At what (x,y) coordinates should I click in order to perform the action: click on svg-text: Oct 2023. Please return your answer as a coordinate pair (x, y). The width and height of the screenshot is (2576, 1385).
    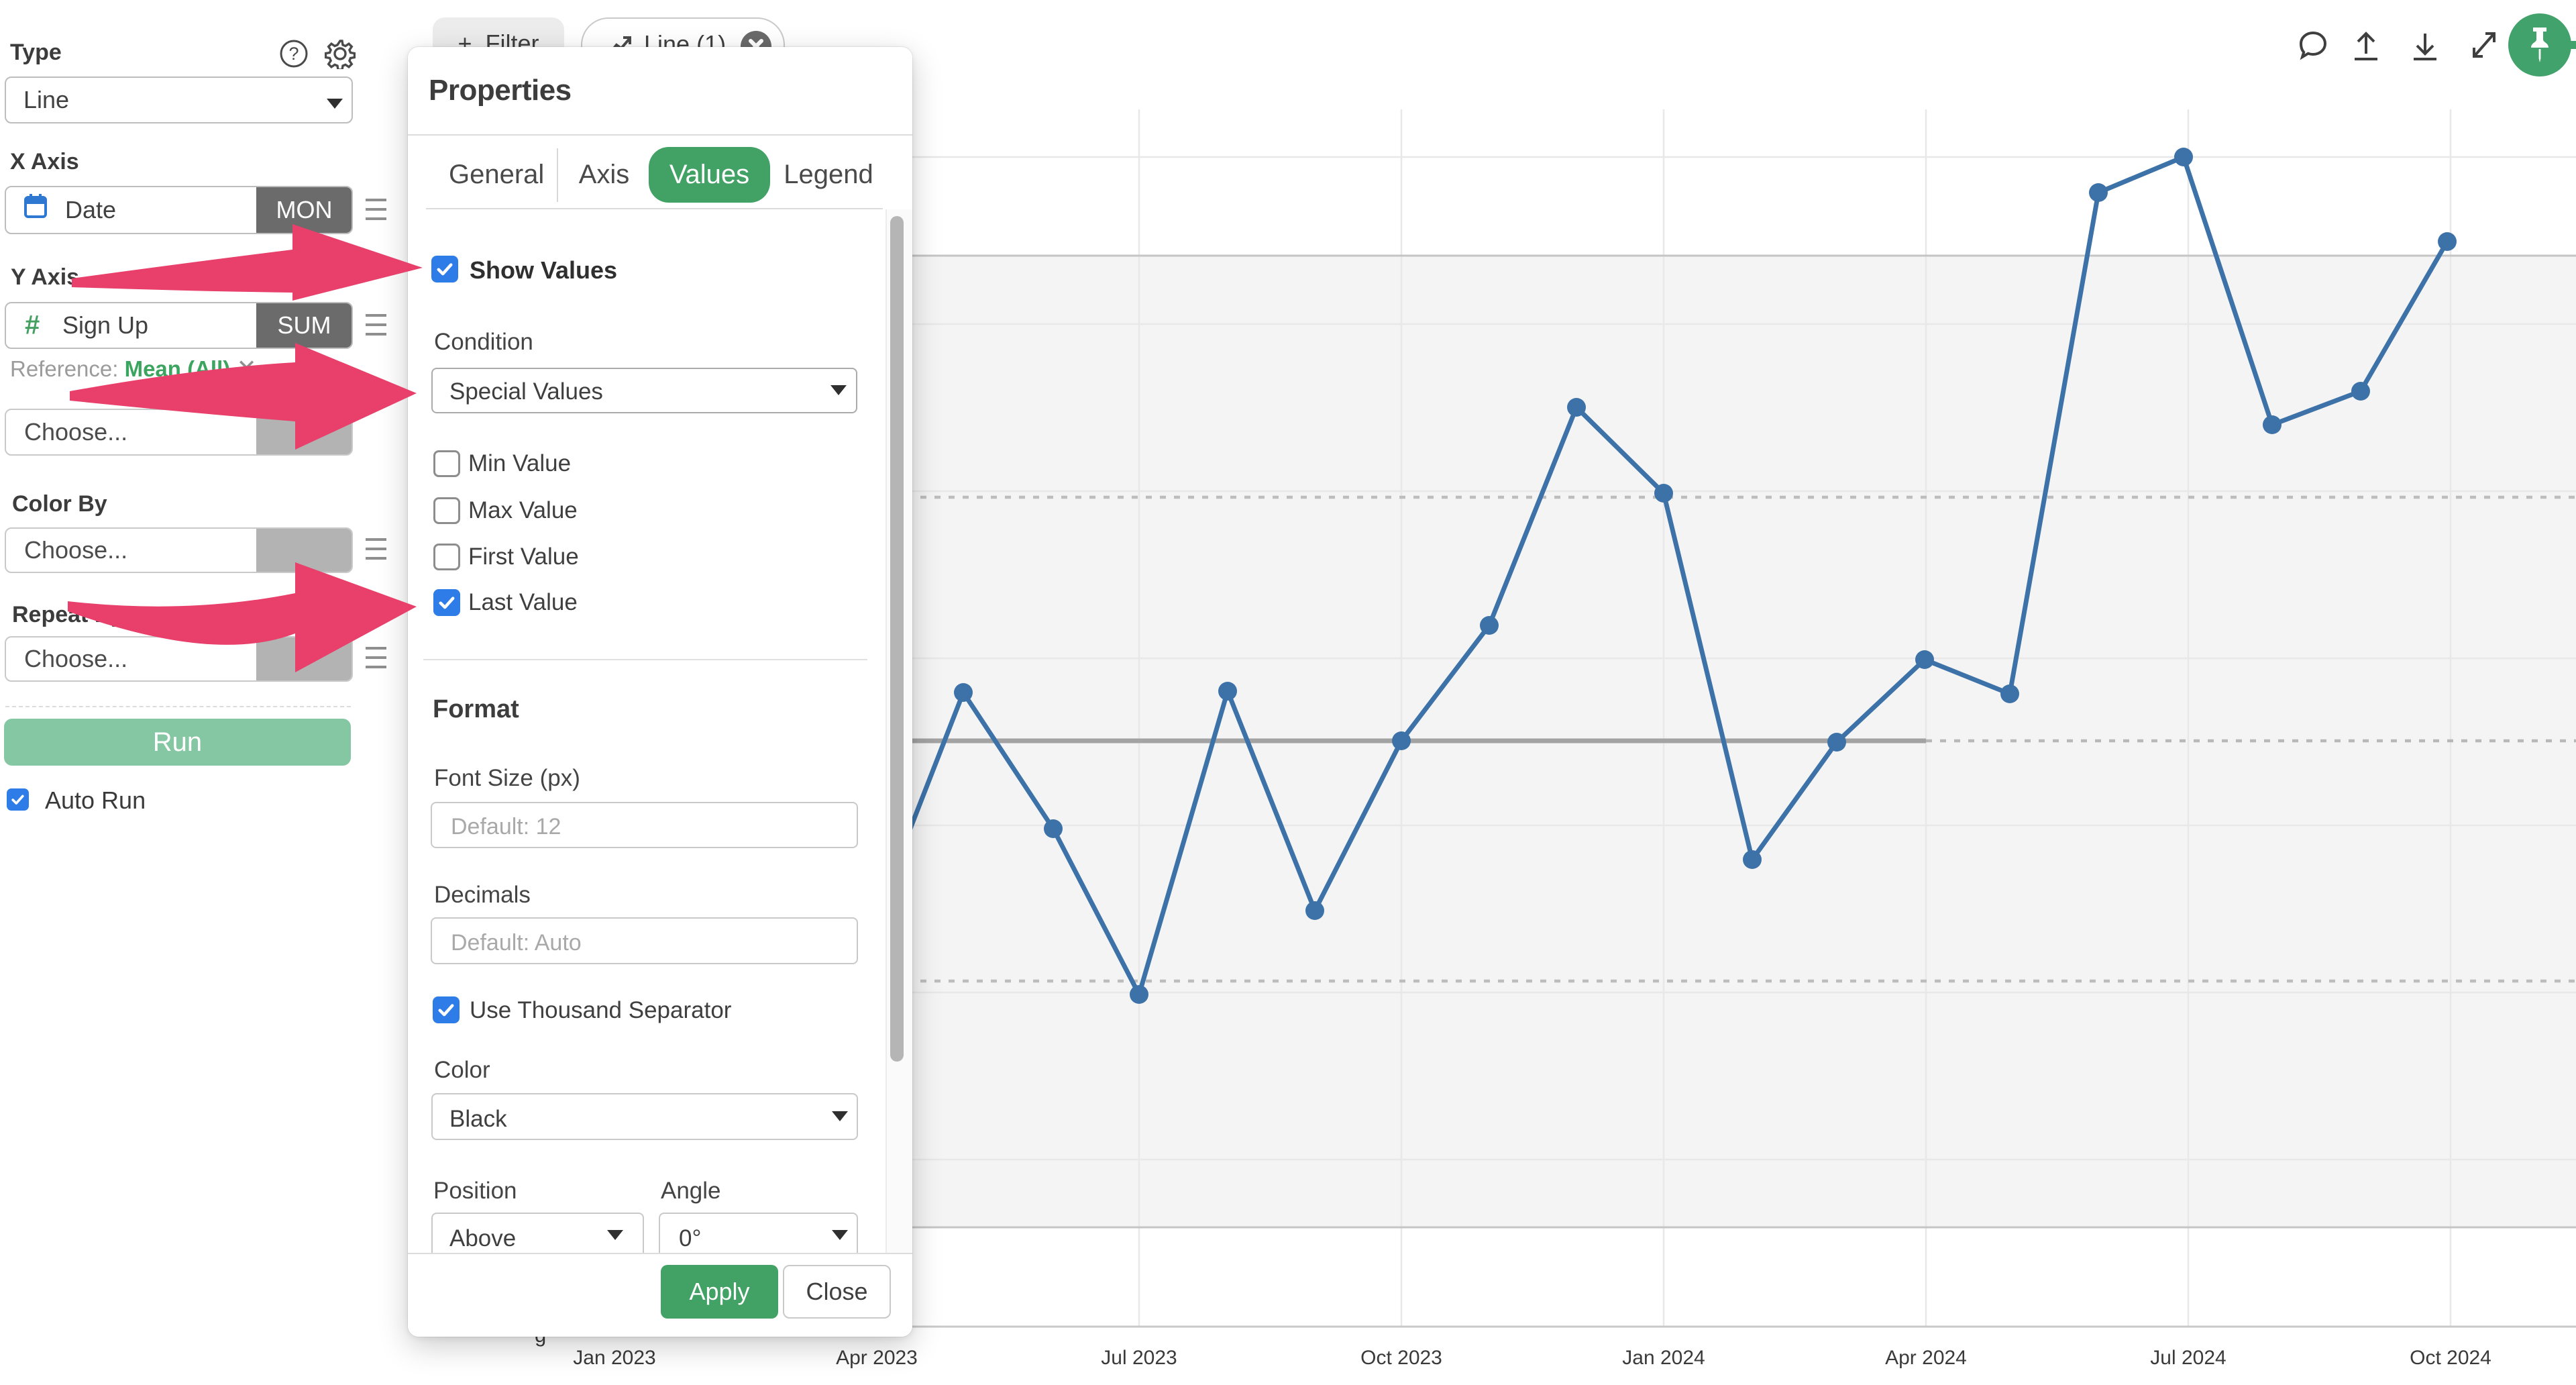
    Looking at the image, I should click on (1401, 1358).